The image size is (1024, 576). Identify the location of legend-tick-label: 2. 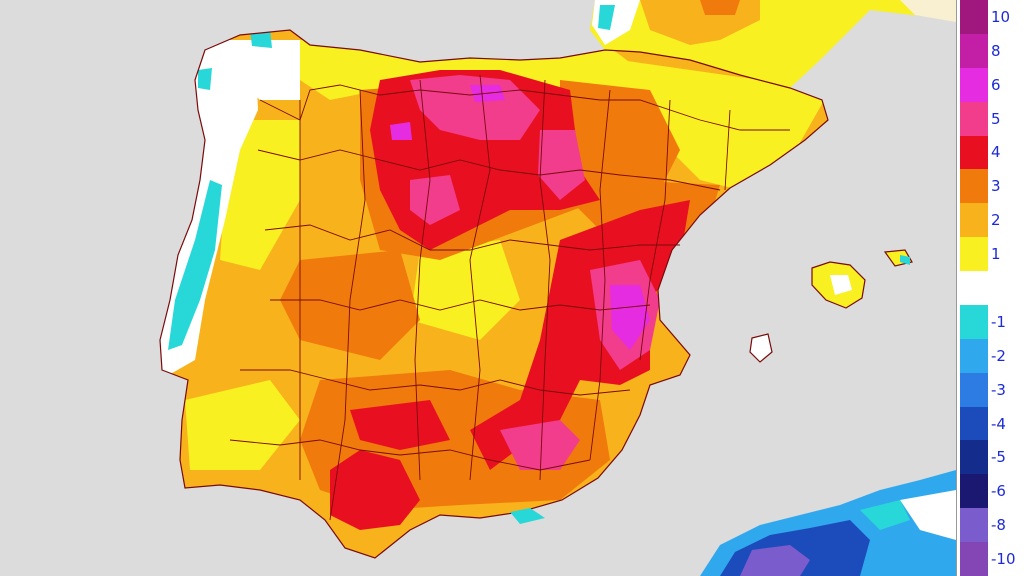
(996, 220).